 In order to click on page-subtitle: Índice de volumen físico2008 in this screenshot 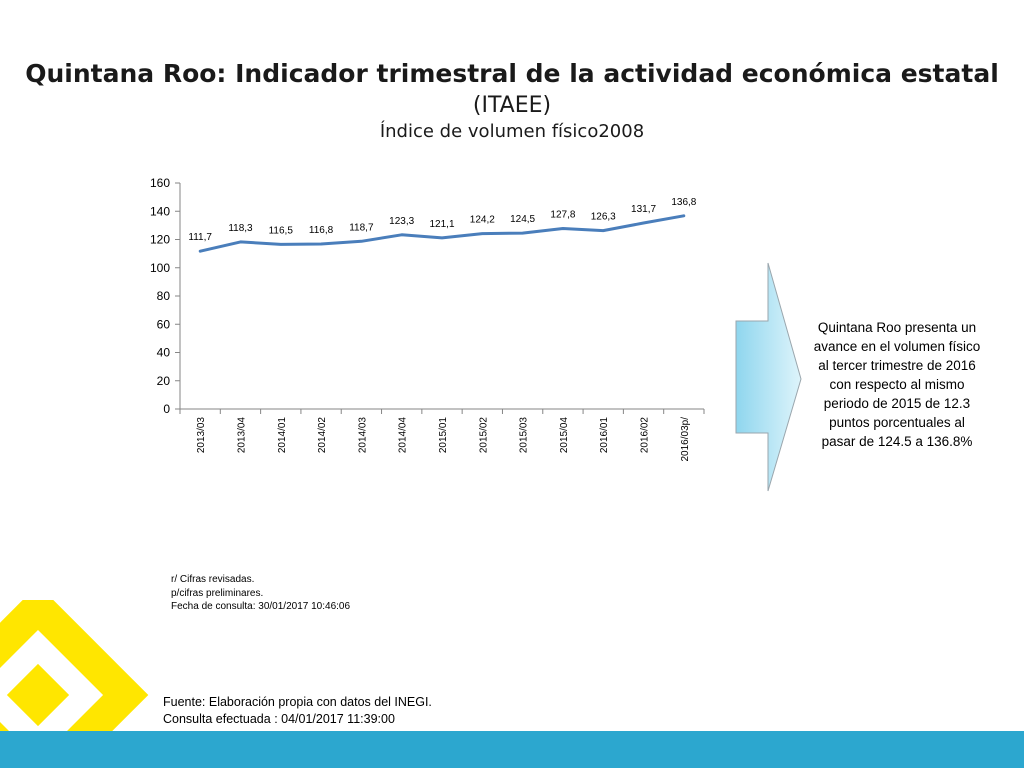, I will do `click(512, 131)`.